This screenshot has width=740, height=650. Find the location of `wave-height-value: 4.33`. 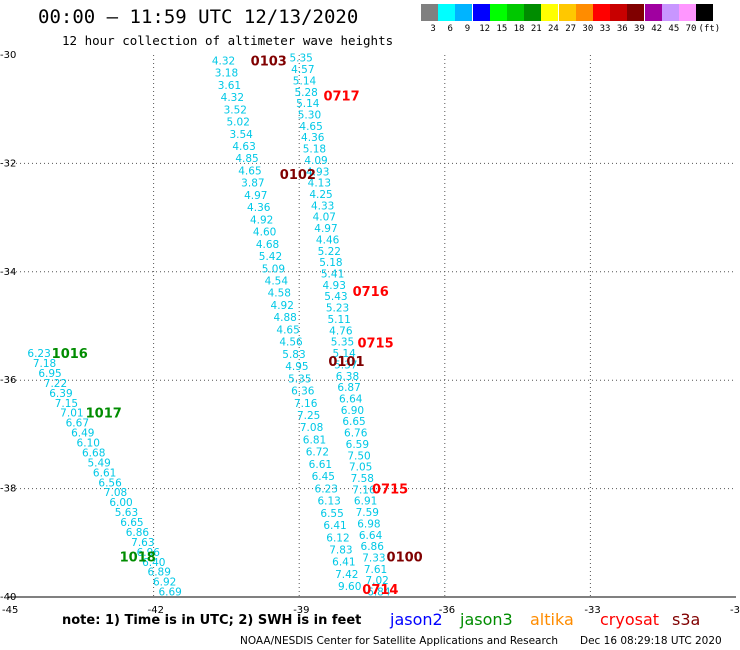

wave-height-value: 4.33 is located at coordinates (322, 206).